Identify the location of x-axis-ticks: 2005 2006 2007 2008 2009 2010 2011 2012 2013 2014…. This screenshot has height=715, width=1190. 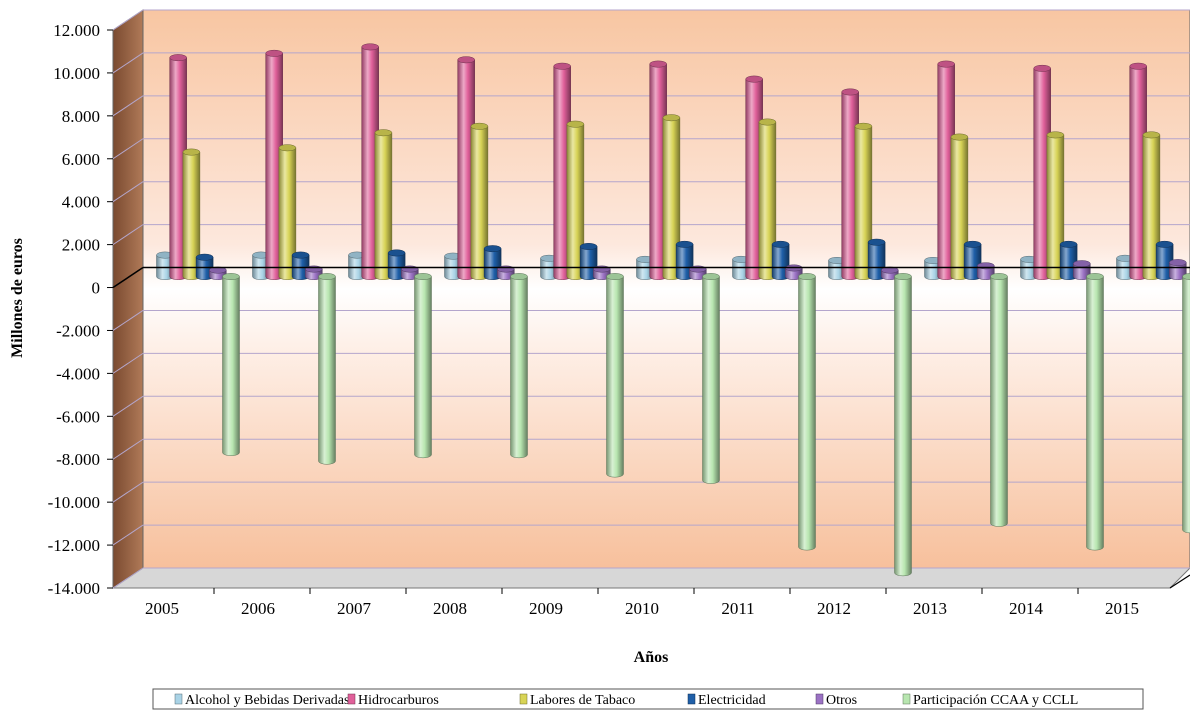
(642, 603).